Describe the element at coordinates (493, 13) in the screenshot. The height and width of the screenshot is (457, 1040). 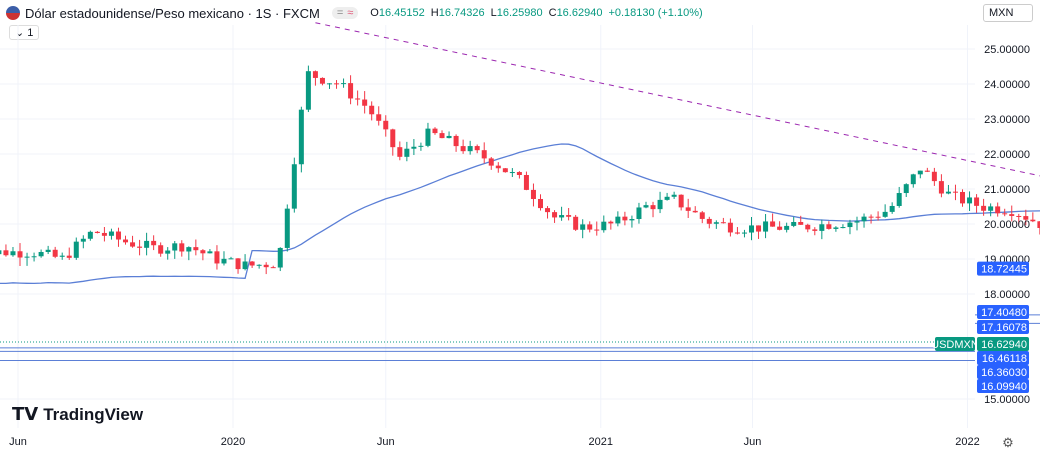
I see `low-label: L` at that location.